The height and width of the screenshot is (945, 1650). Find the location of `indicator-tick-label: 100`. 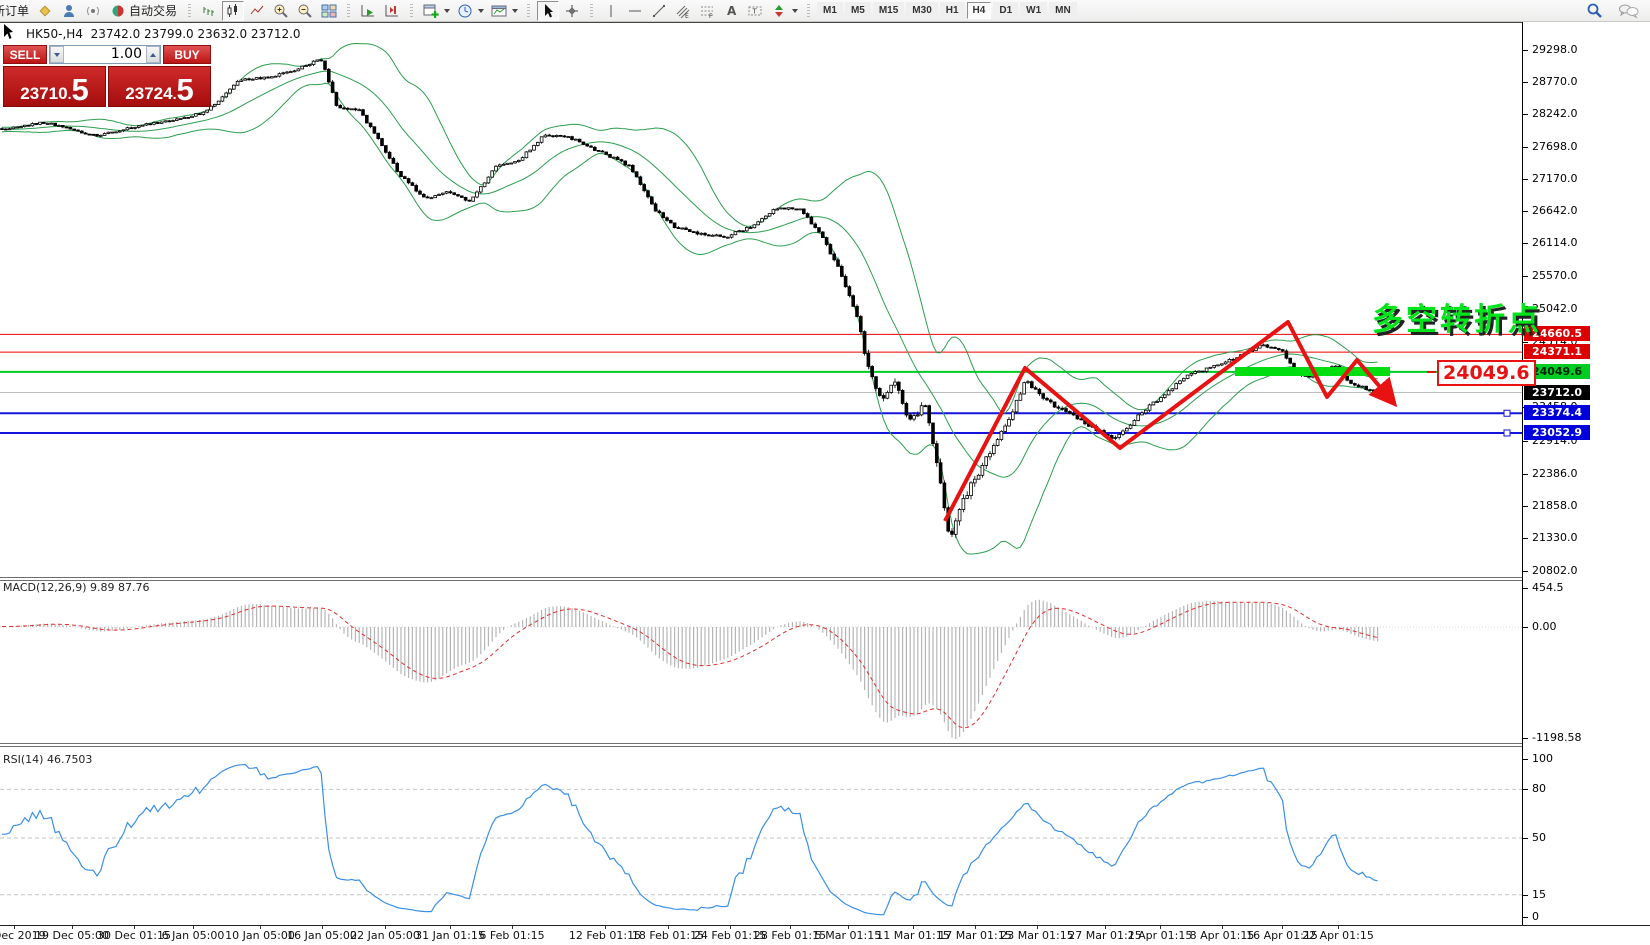

indicator-tick-label: 100 is located at coordinates (1542, 758).